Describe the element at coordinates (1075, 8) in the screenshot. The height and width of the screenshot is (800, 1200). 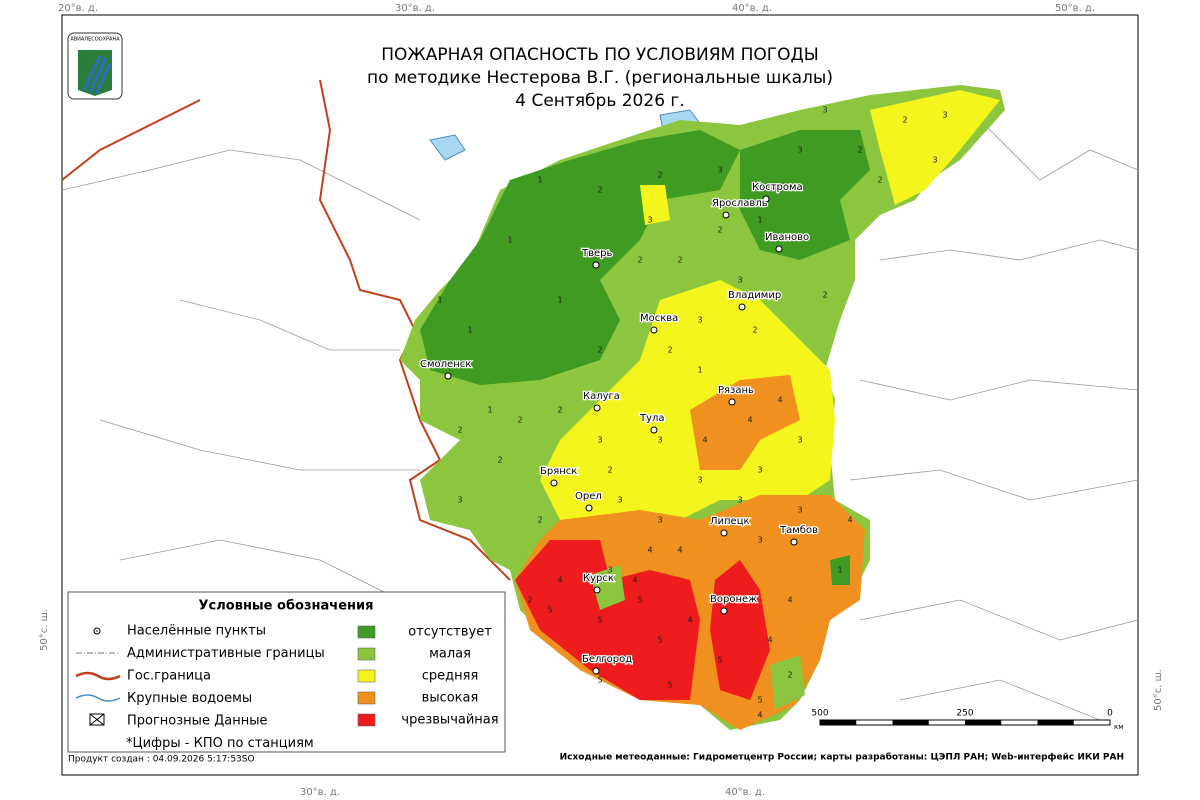
I see `graticule-label: 50°в. д.` at that location.